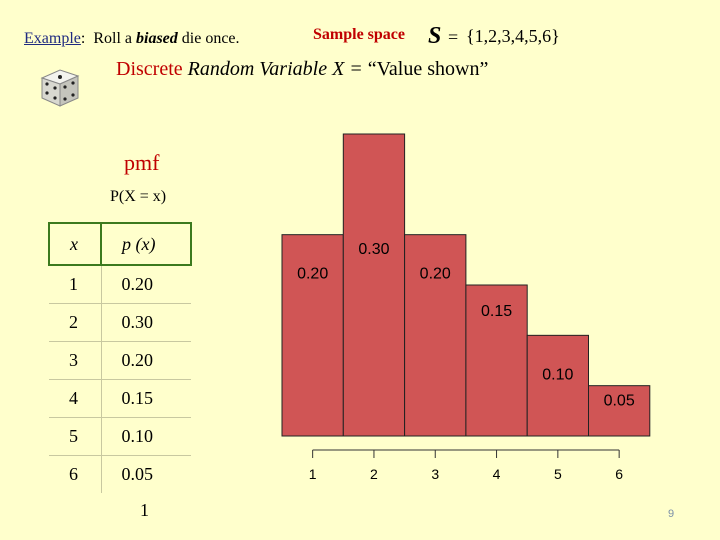  What do you see at coordinates (619, 474) in the screenshot?
I see `x-tick-label: 6` at bounding box center [619, 474].